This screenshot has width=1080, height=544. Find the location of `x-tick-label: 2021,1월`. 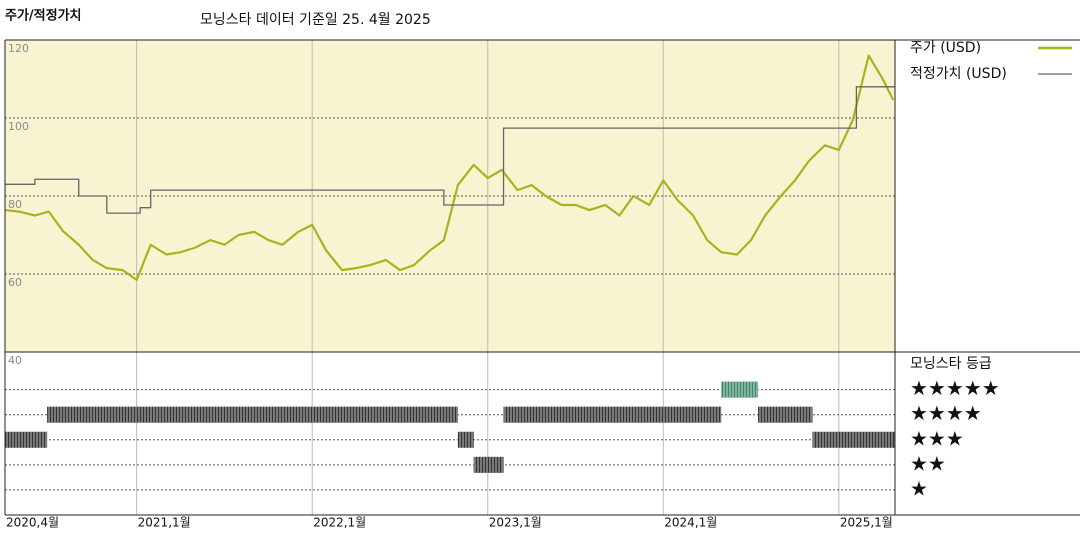

x-tick-label: 2021,1월 is located at coordinates (164, 523).